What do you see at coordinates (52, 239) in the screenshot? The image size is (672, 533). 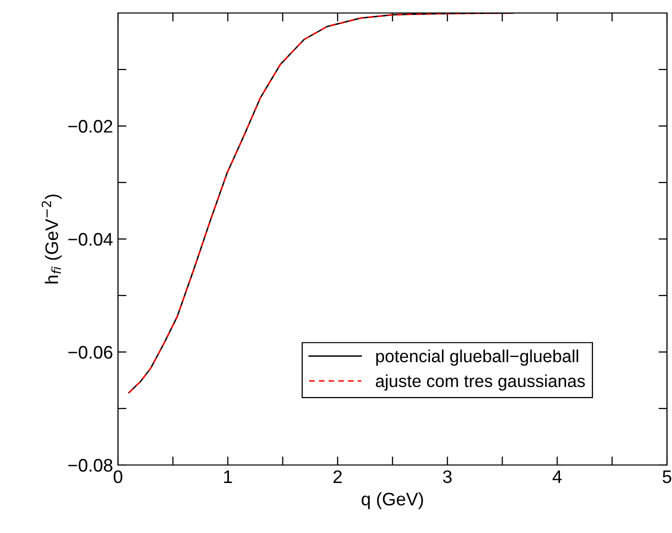 I see `y-axis-title: h$_{fi}$ (GeV$^{−2}$)` at bounding box center [52, 239].